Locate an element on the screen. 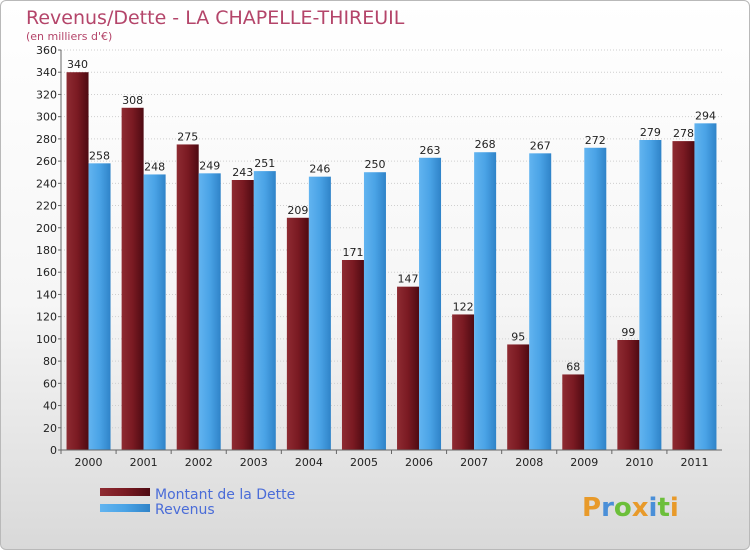  data-label-debt: 147 is located at coordinates (408, 279).